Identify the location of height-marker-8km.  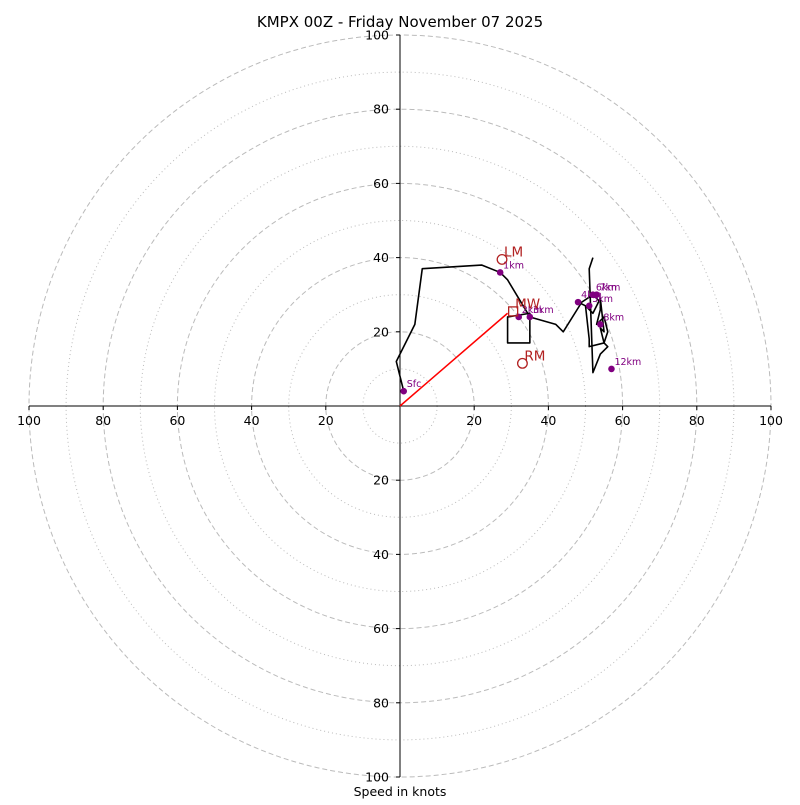
(600, 324).